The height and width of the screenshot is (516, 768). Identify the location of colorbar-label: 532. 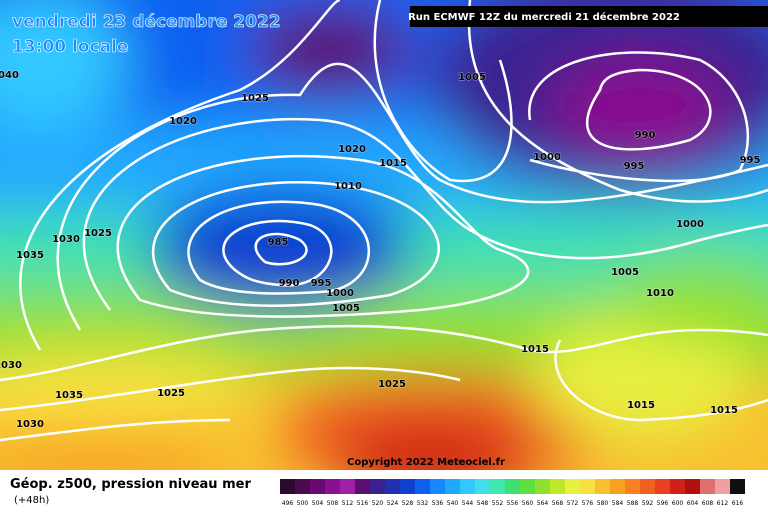
(423, 503).